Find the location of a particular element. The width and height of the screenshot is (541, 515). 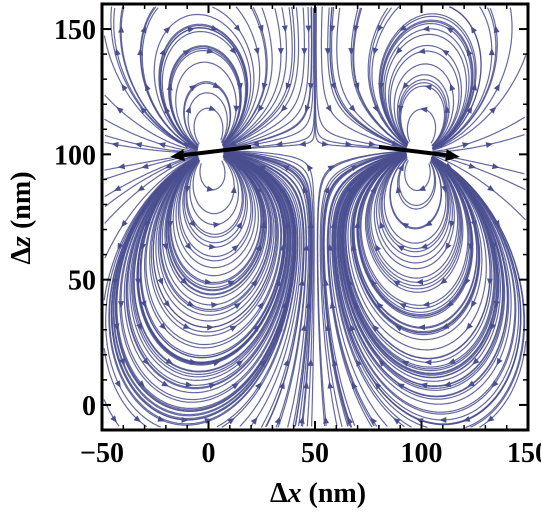

x-tick-label: 50 is located at coordinates (315, 453).